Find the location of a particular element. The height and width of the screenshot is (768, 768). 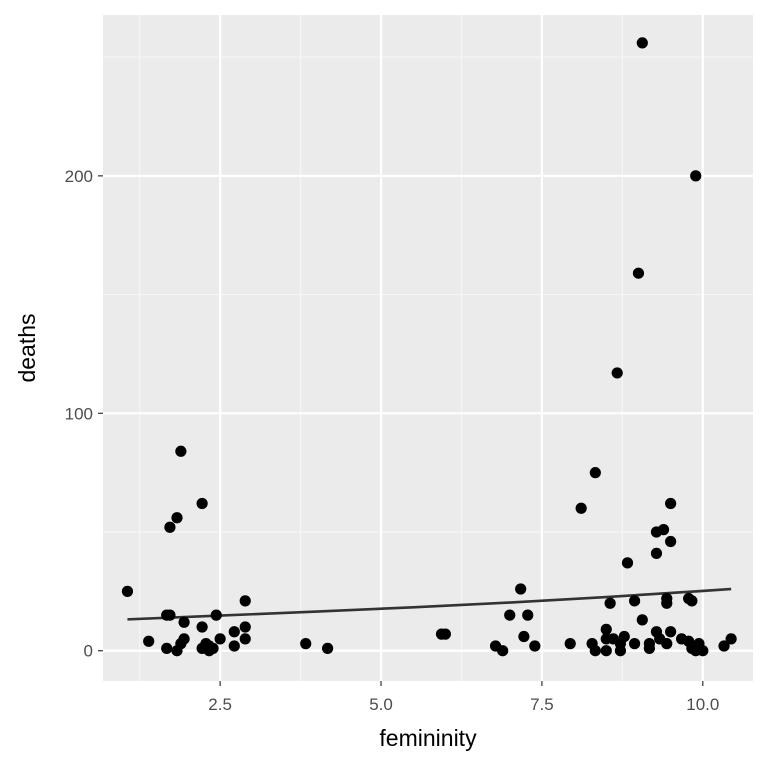

x-tick-label: 5.0 is located at coordinates (381, 704).